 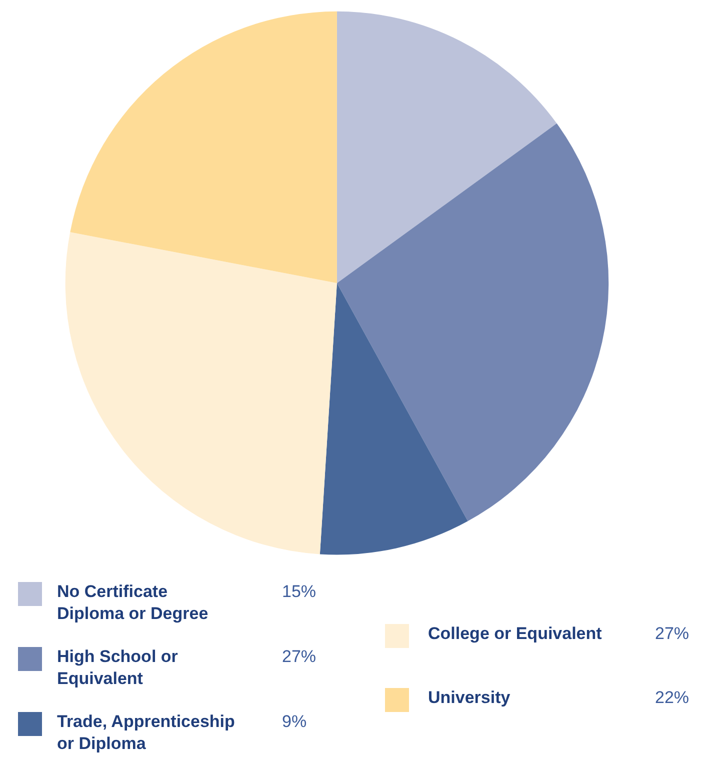 I want to click on legend-label: College or Equivalent, so click(x=515, y=633).